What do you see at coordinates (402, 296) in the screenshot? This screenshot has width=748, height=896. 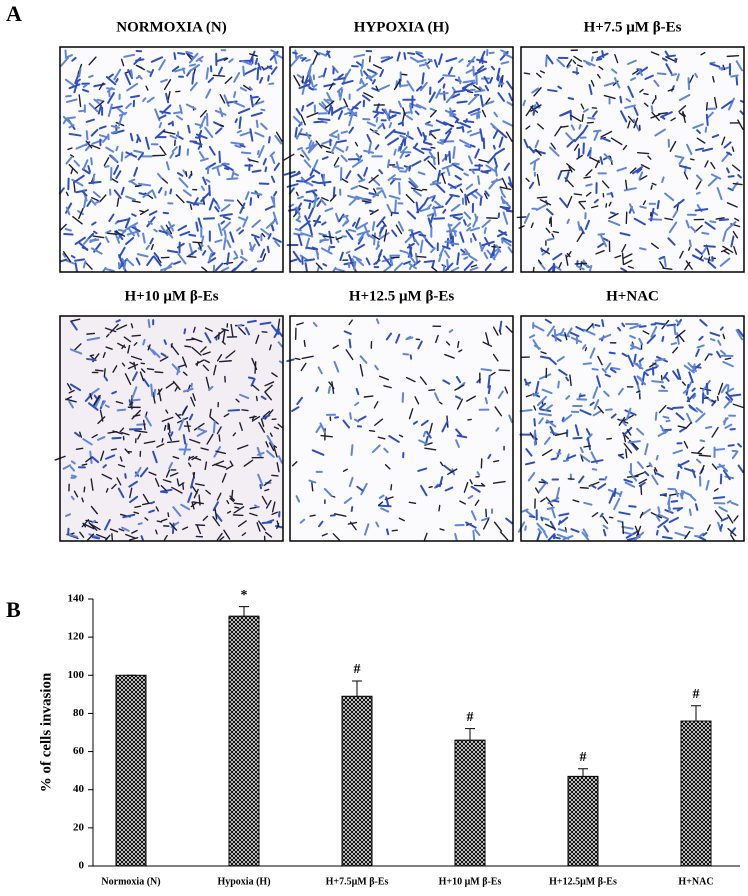 I see `image-title: H+12.5 μM β-Es` at bounding box center [402, 296].